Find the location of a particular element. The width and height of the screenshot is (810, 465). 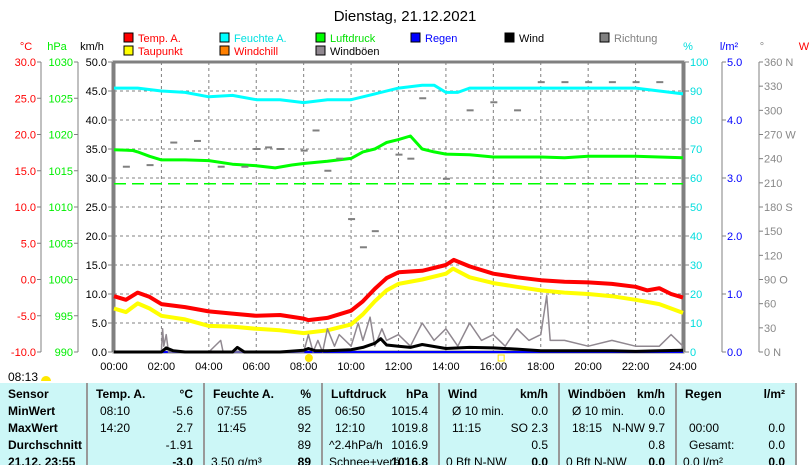

chart-title: Dienstag, 21.12.2021 is located at coordinates (405, 16).